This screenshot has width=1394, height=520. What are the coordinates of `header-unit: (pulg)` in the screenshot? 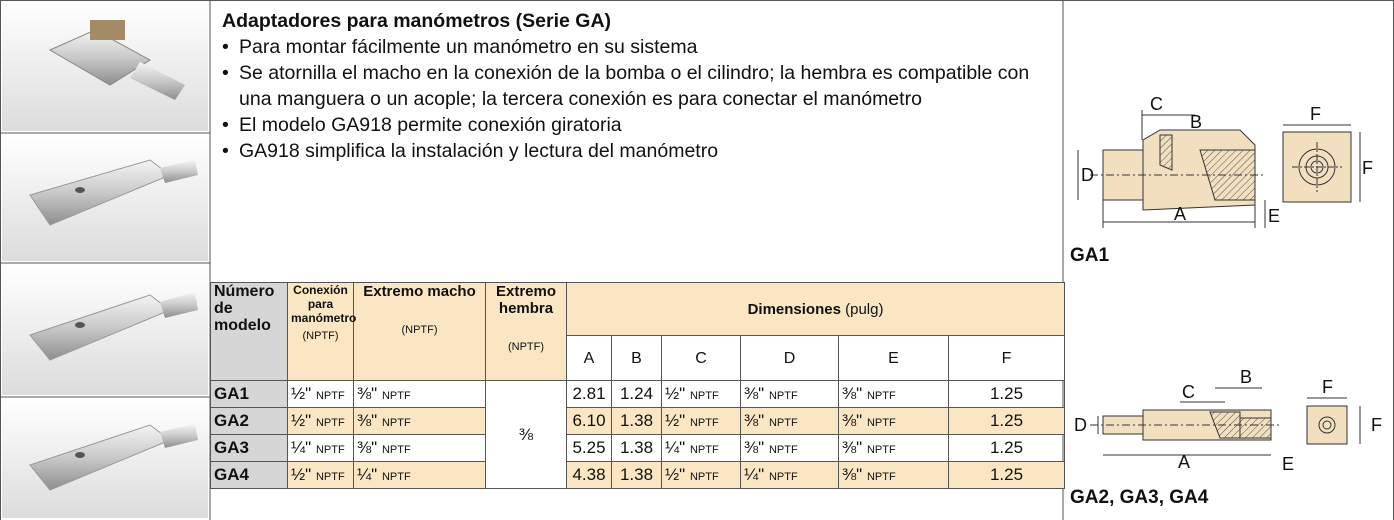 It's located at (864, 309).